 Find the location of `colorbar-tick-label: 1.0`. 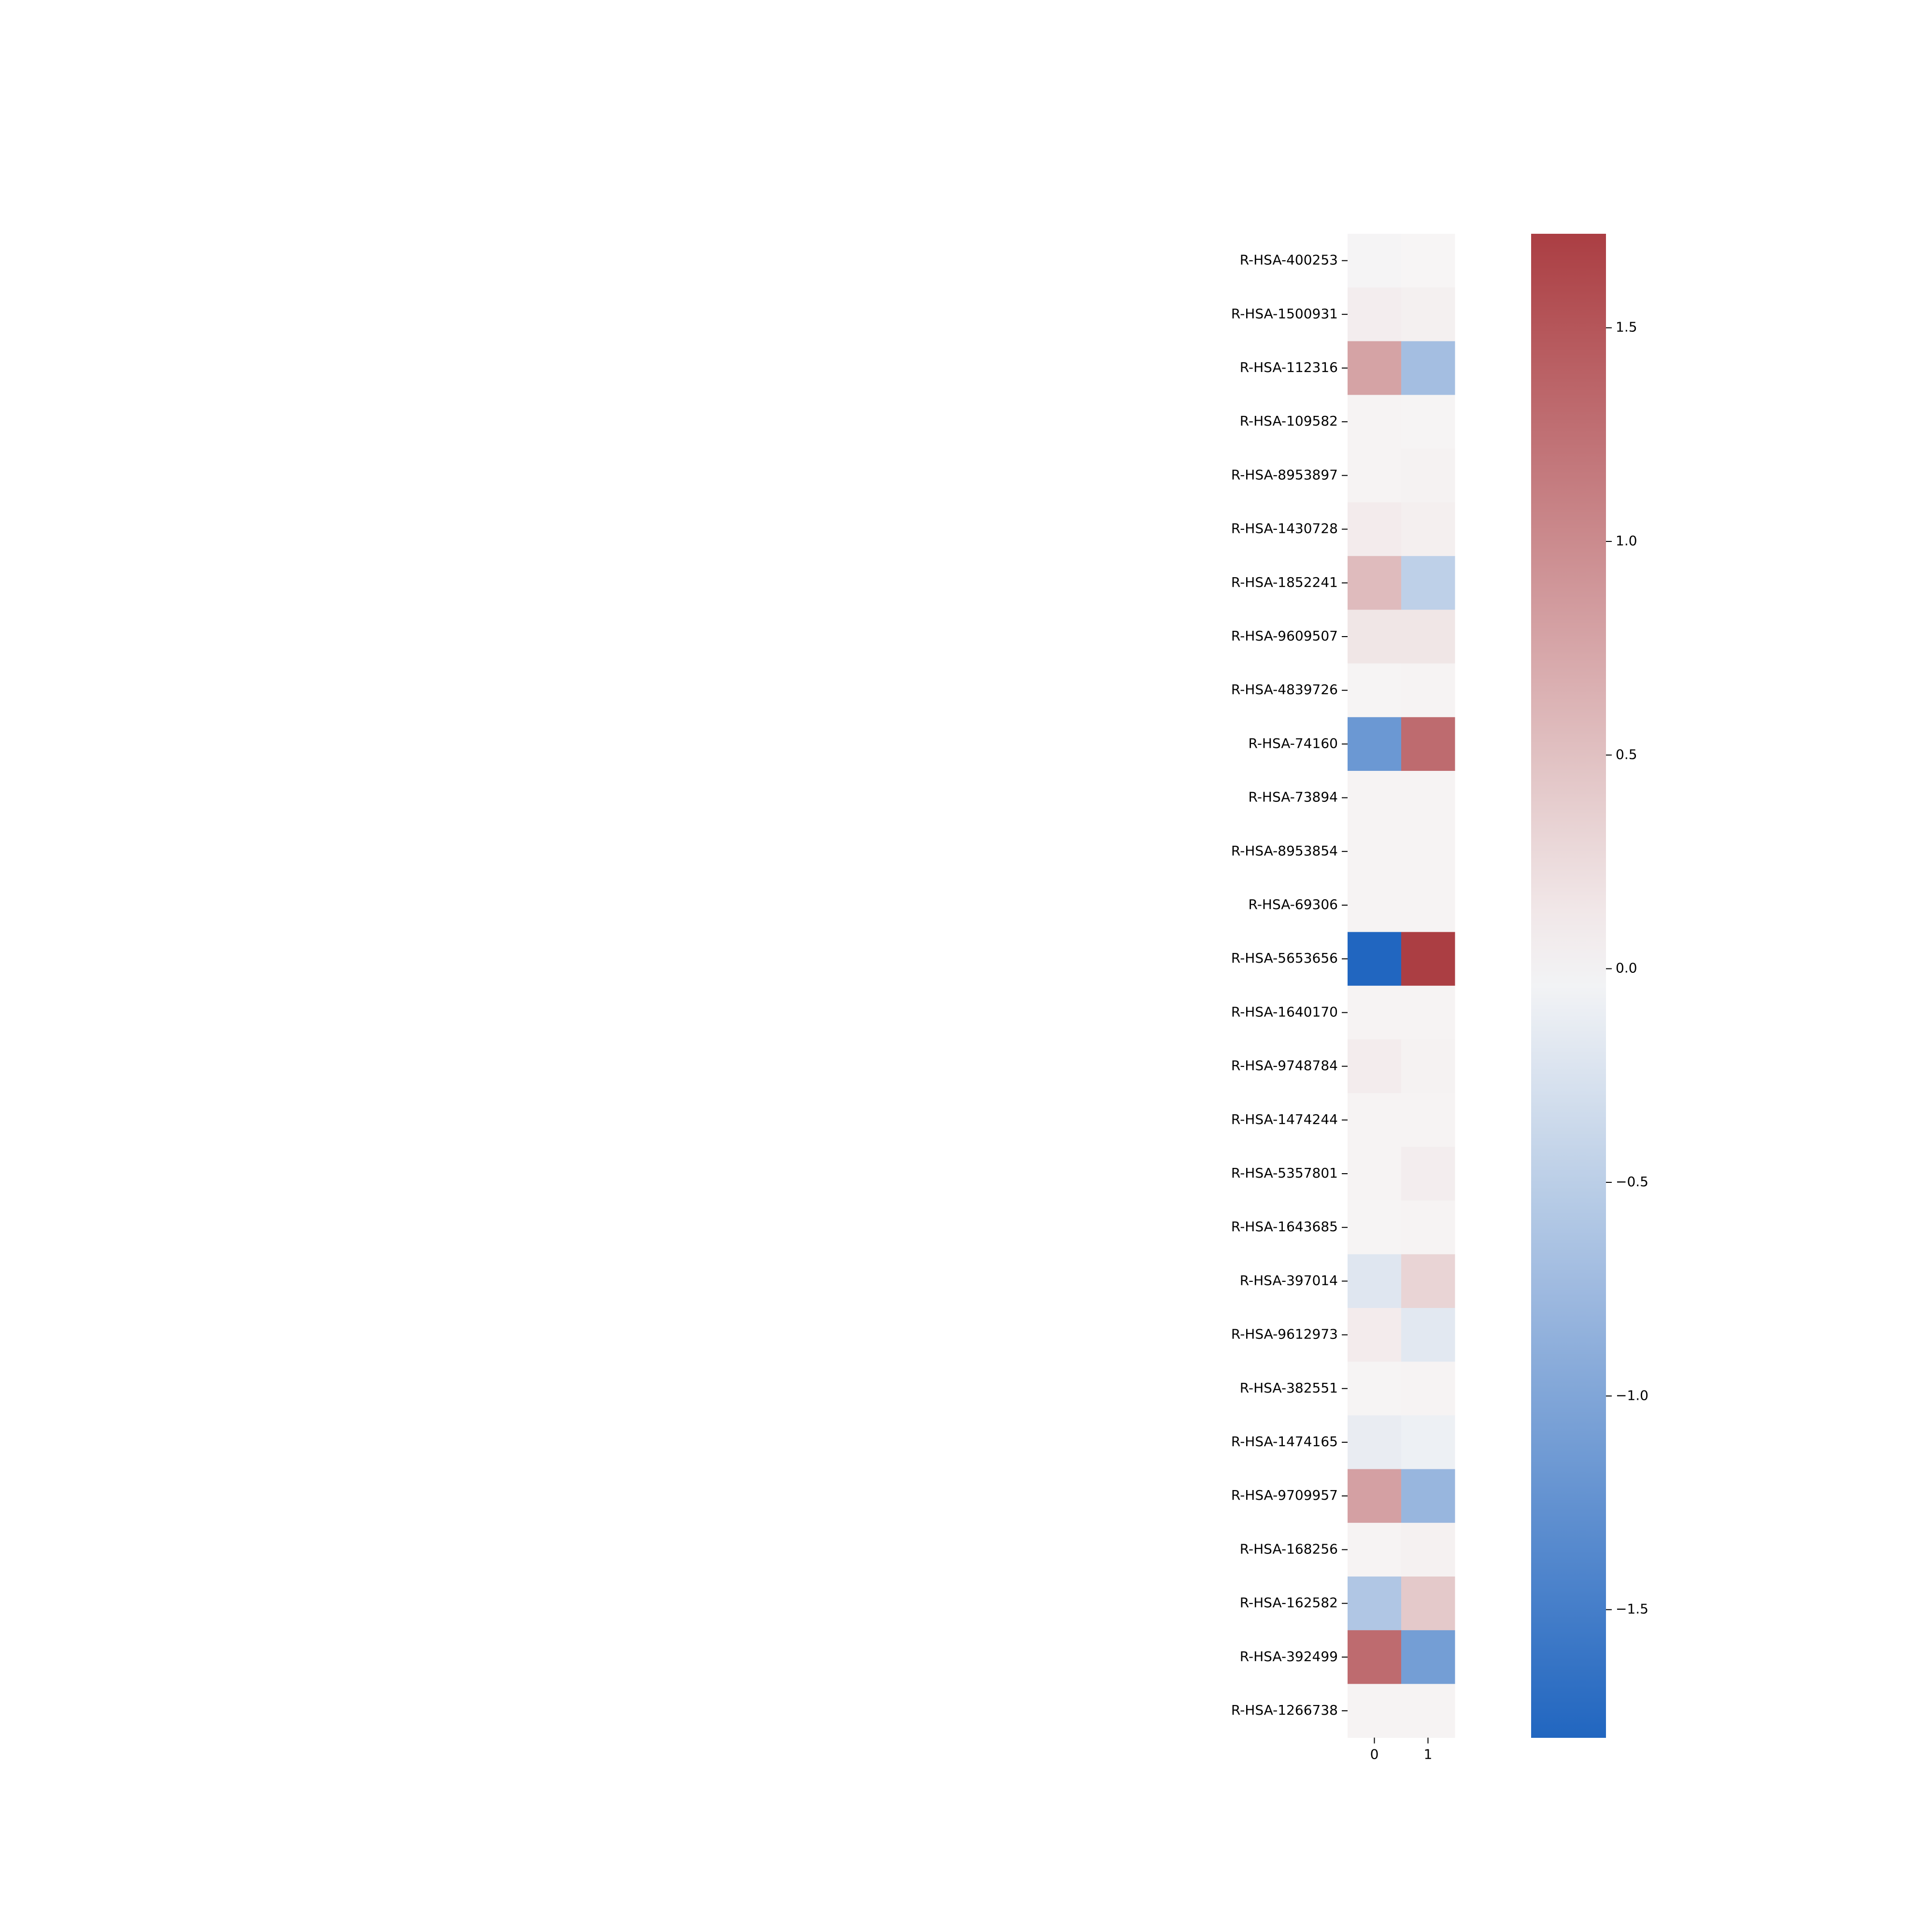

colorbar-tick-label: 1.0 is located at coordinates (1626, 541).